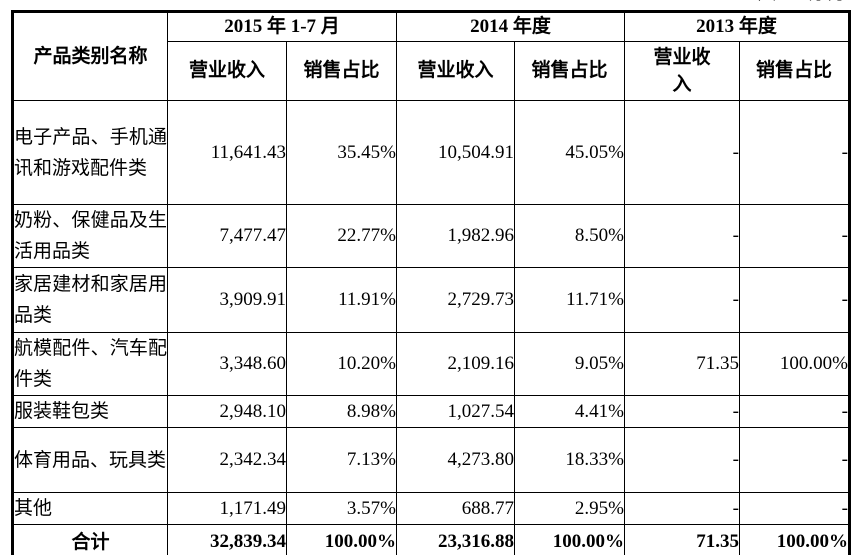 The width and height of the screenshot is (853, 555). I want to click on revenue-2015-cell: 2,342.34, so click(227, 460).